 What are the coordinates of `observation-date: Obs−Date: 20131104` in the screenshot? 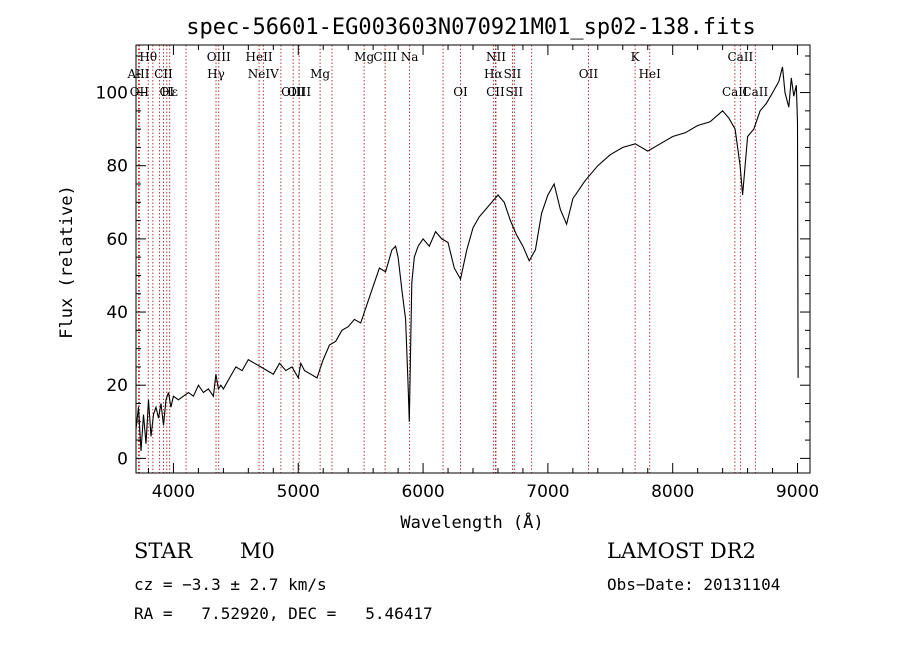 It's located at (693, 584).